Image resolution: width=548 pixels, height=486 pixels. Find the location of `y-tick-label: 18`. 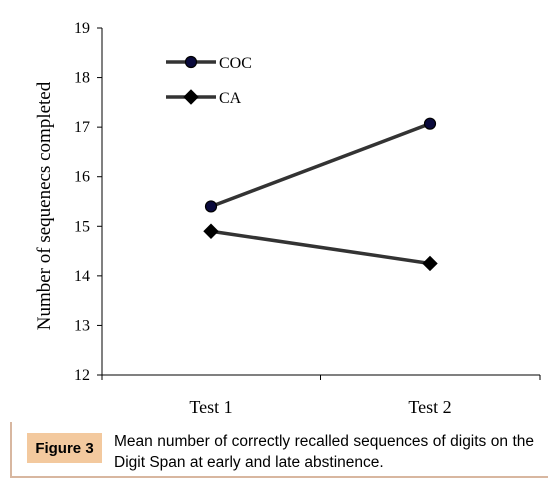

y-tick-label: 18 is located at coordinates (82, 78).